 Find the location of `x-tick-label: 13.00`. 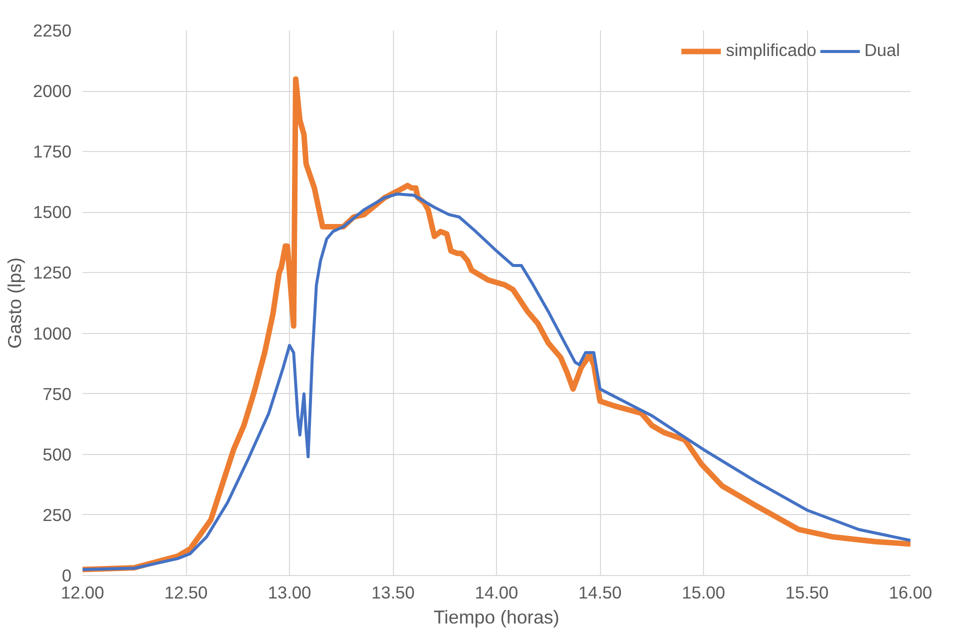

x-tick-label: 13.00 is located at coordinates (290, 592).